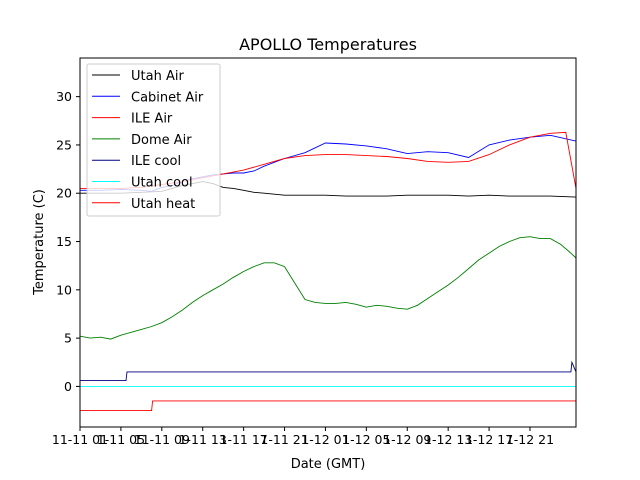 Image resolution: width=640 pixels, height=480 pixels. Describe the element at coordinates (157, 76) in the screenshot. I see `legend-label: Utah Air` at that location.